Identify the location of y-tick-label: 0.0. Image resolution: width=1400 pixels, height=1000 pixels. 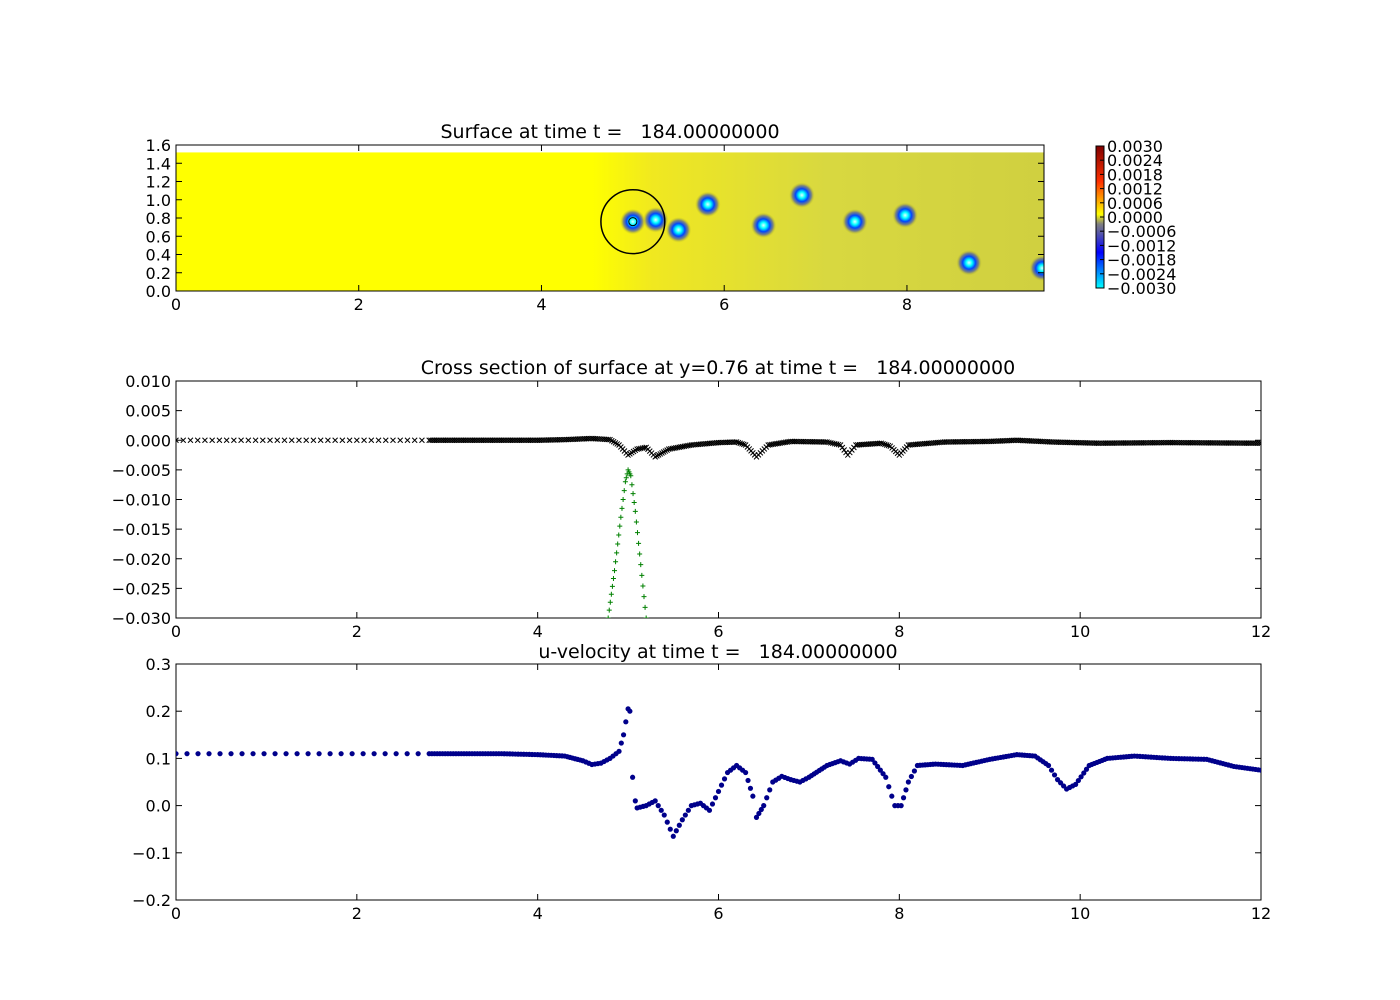
(158, 291).